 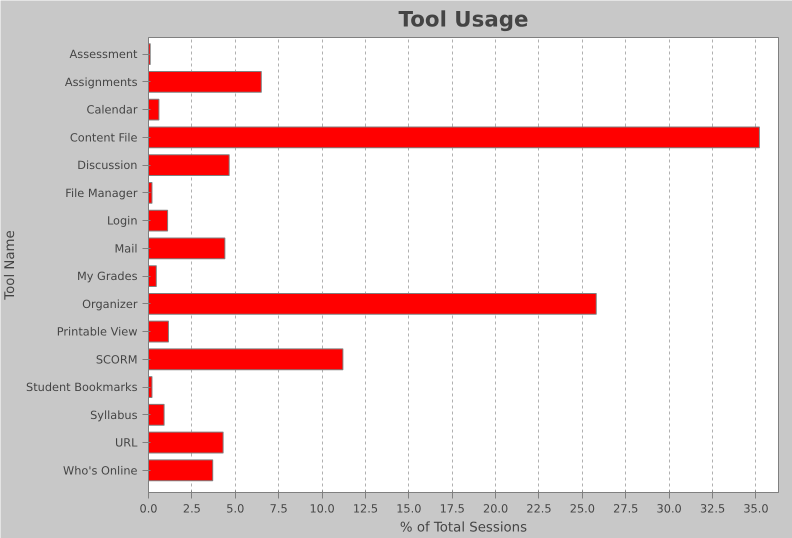 What do you see at coordinates (625, 509) in the screenshot?
I see `x-tick-label: 27.5` at bounding box center [625, 509].